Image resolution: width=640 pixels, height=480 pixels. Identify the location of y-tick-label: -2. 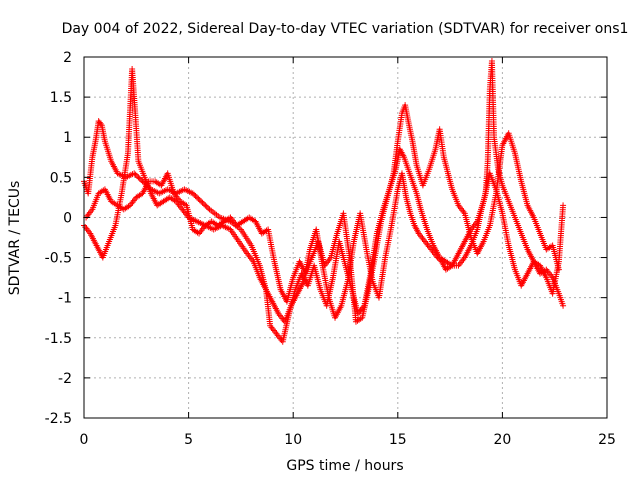
(65, 379).